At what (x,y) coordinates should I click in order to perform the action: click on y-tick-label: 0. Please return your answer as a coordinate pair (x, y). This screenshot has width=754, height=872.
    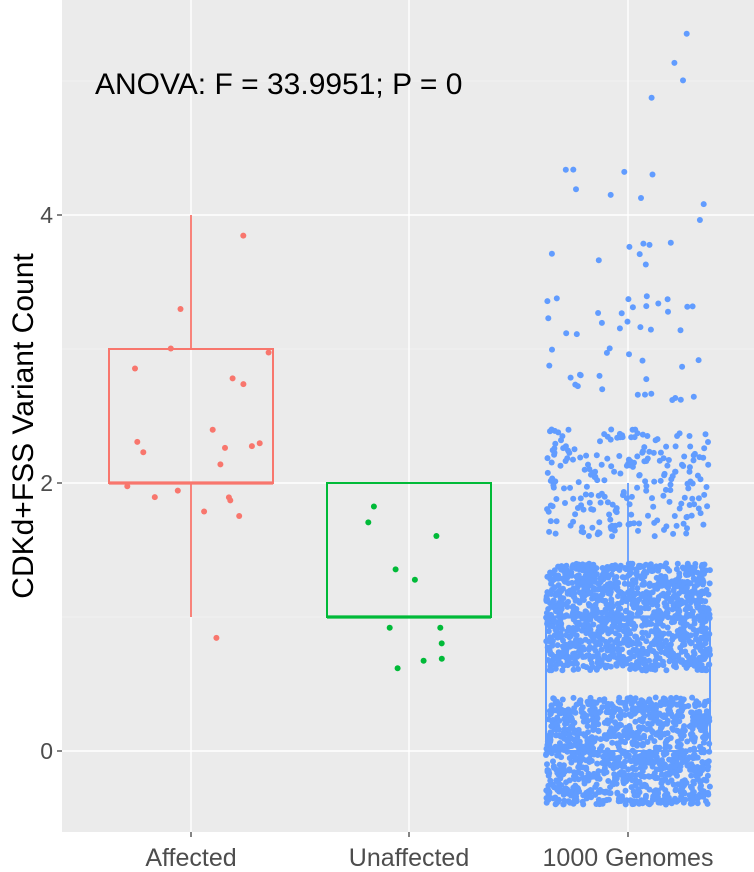
    Looking at the image, I should click on (46, 751).